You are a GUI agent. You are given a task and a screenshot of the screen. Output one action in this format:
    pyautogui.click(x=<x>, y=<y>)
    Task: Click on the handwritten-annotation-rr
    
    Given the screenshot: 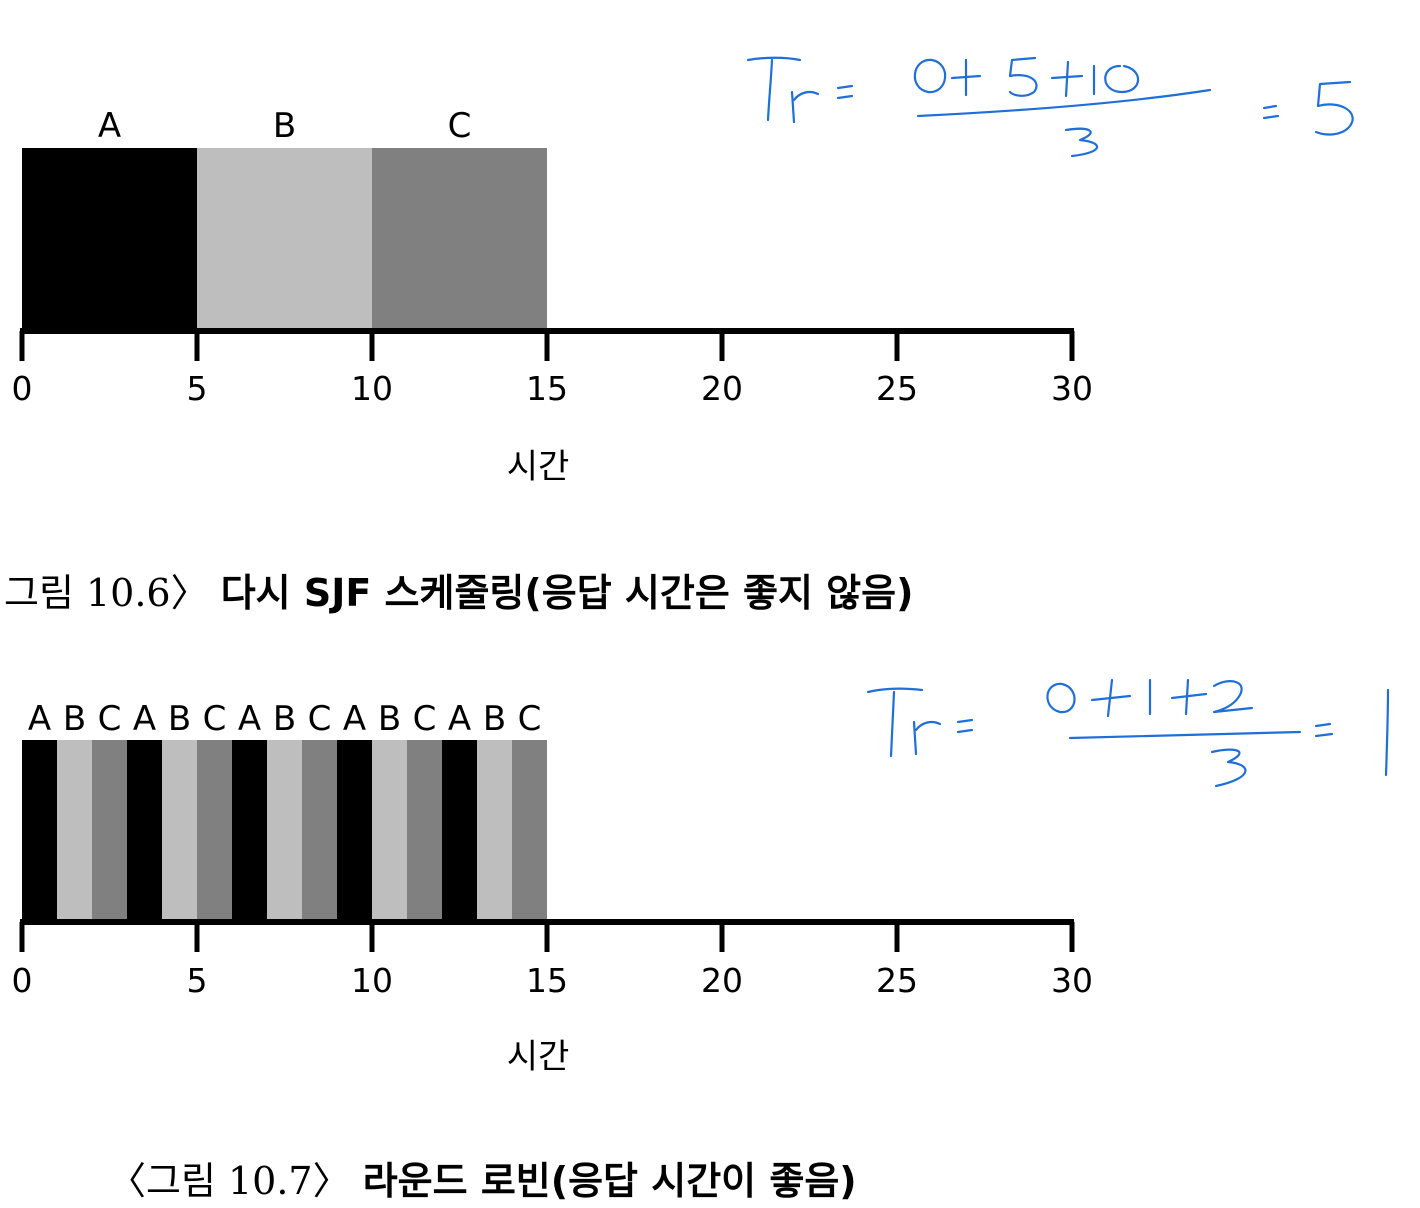 What is the action you would take?
    pyautogui.click(x=1128, y=733)
    